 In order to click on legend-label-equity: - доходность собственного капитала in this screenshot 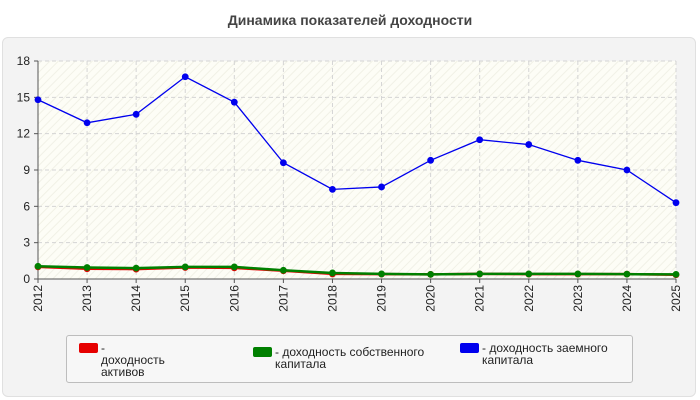, I will do `click(350, 358)`.